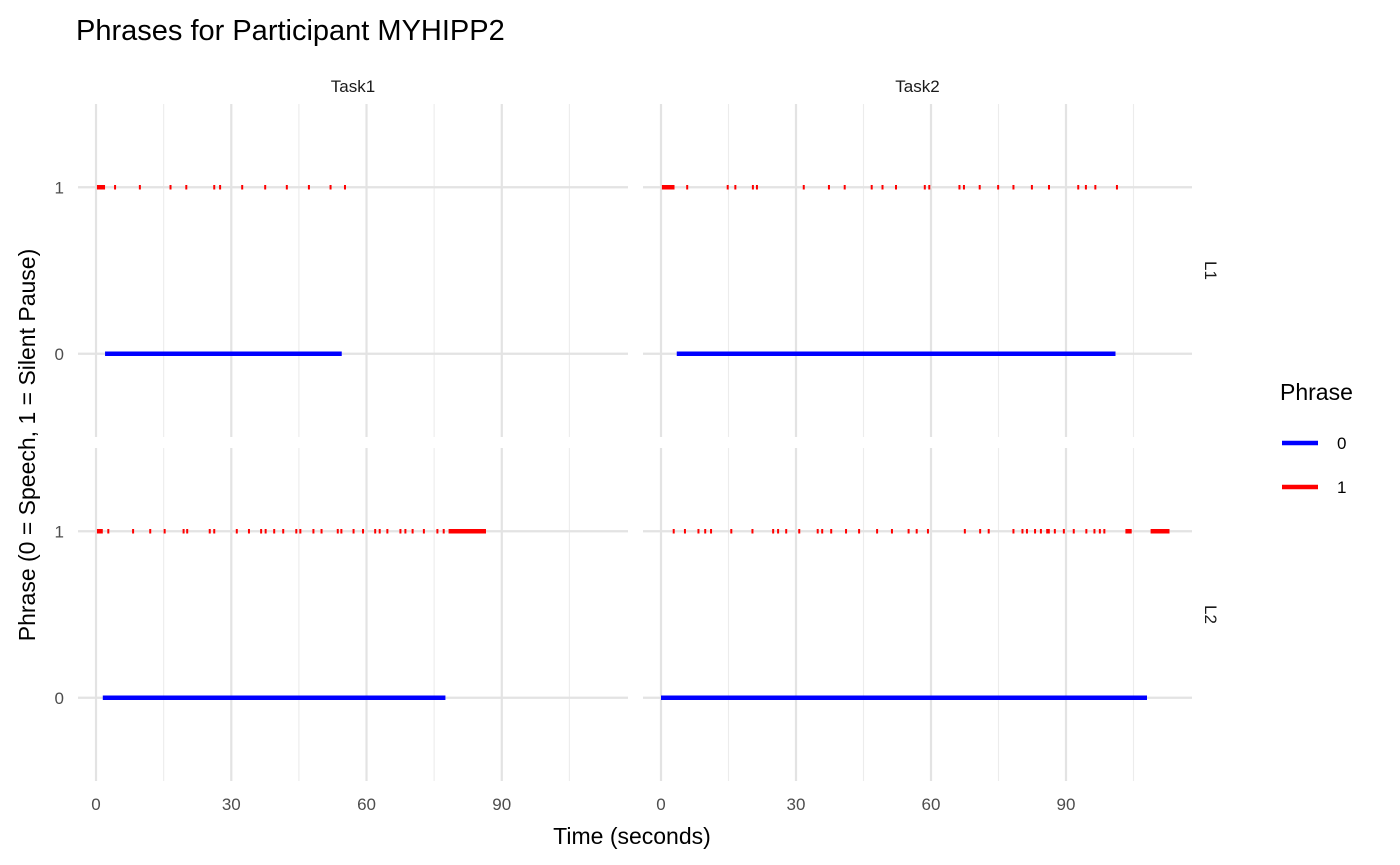  Describe the element at coordinates (1316, 392) in the screenshot. I see `legend-title: Phrase` at that location.